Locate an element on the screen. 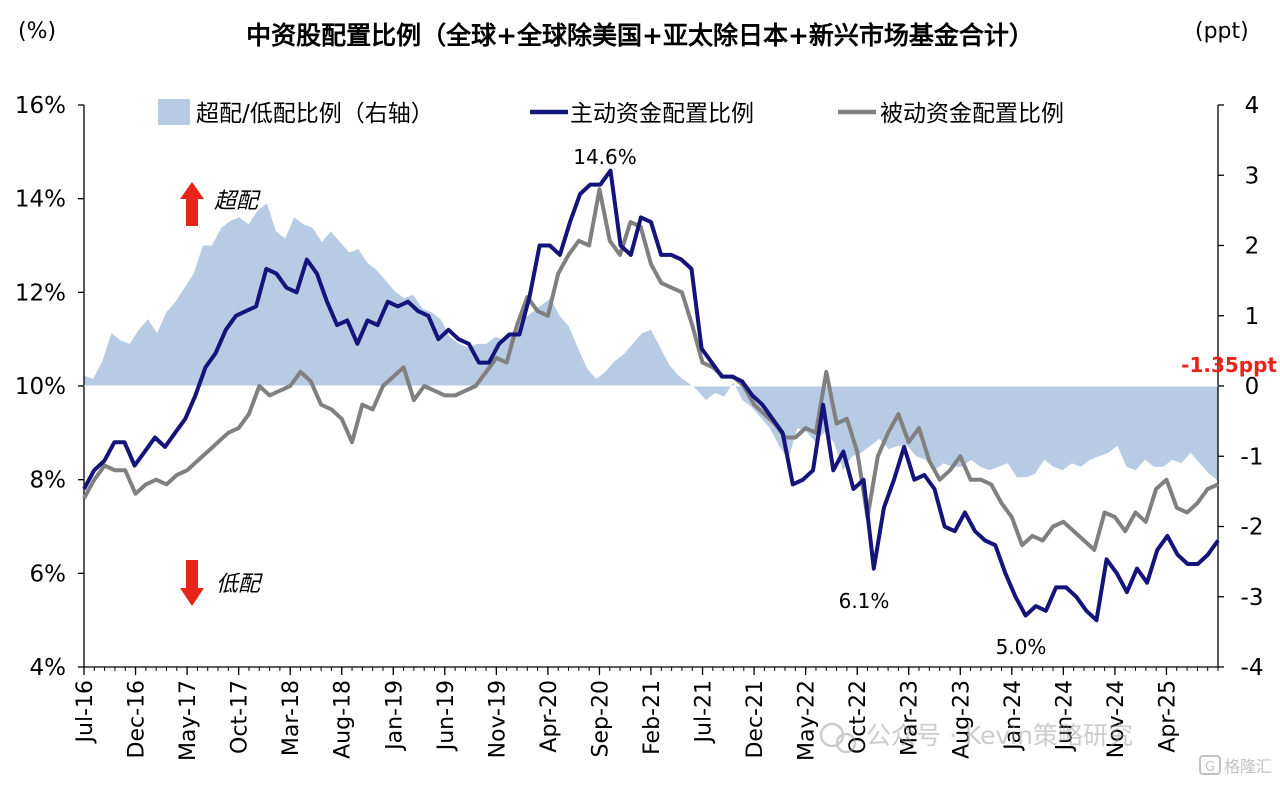  right-tick-label: 2 is located at coordinates (1252, 247).